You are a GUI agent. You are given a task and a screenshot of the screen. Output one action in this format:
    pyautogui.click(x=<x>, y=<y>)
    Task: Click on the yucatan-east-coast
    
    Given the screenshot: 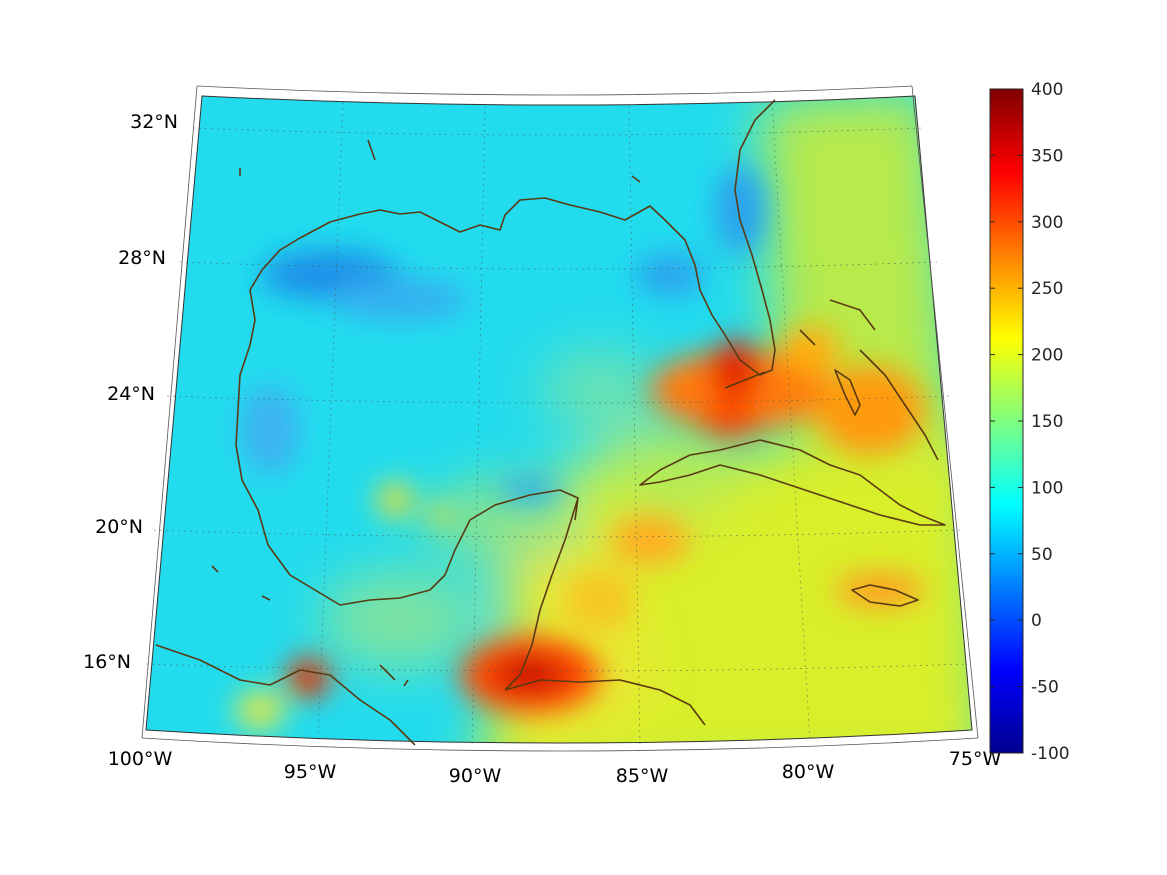 What is the action you would take?
    pyautogui.click(x=541, y=594)
    